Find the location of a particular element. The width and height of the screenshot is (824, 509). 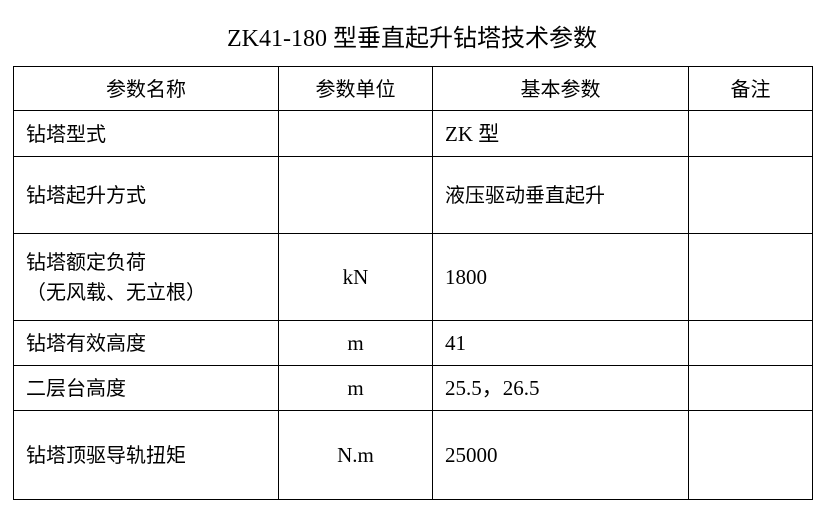

param-name: 钻塔额定负荷 （无风载、无立根） is located at coordinates (146, 277).